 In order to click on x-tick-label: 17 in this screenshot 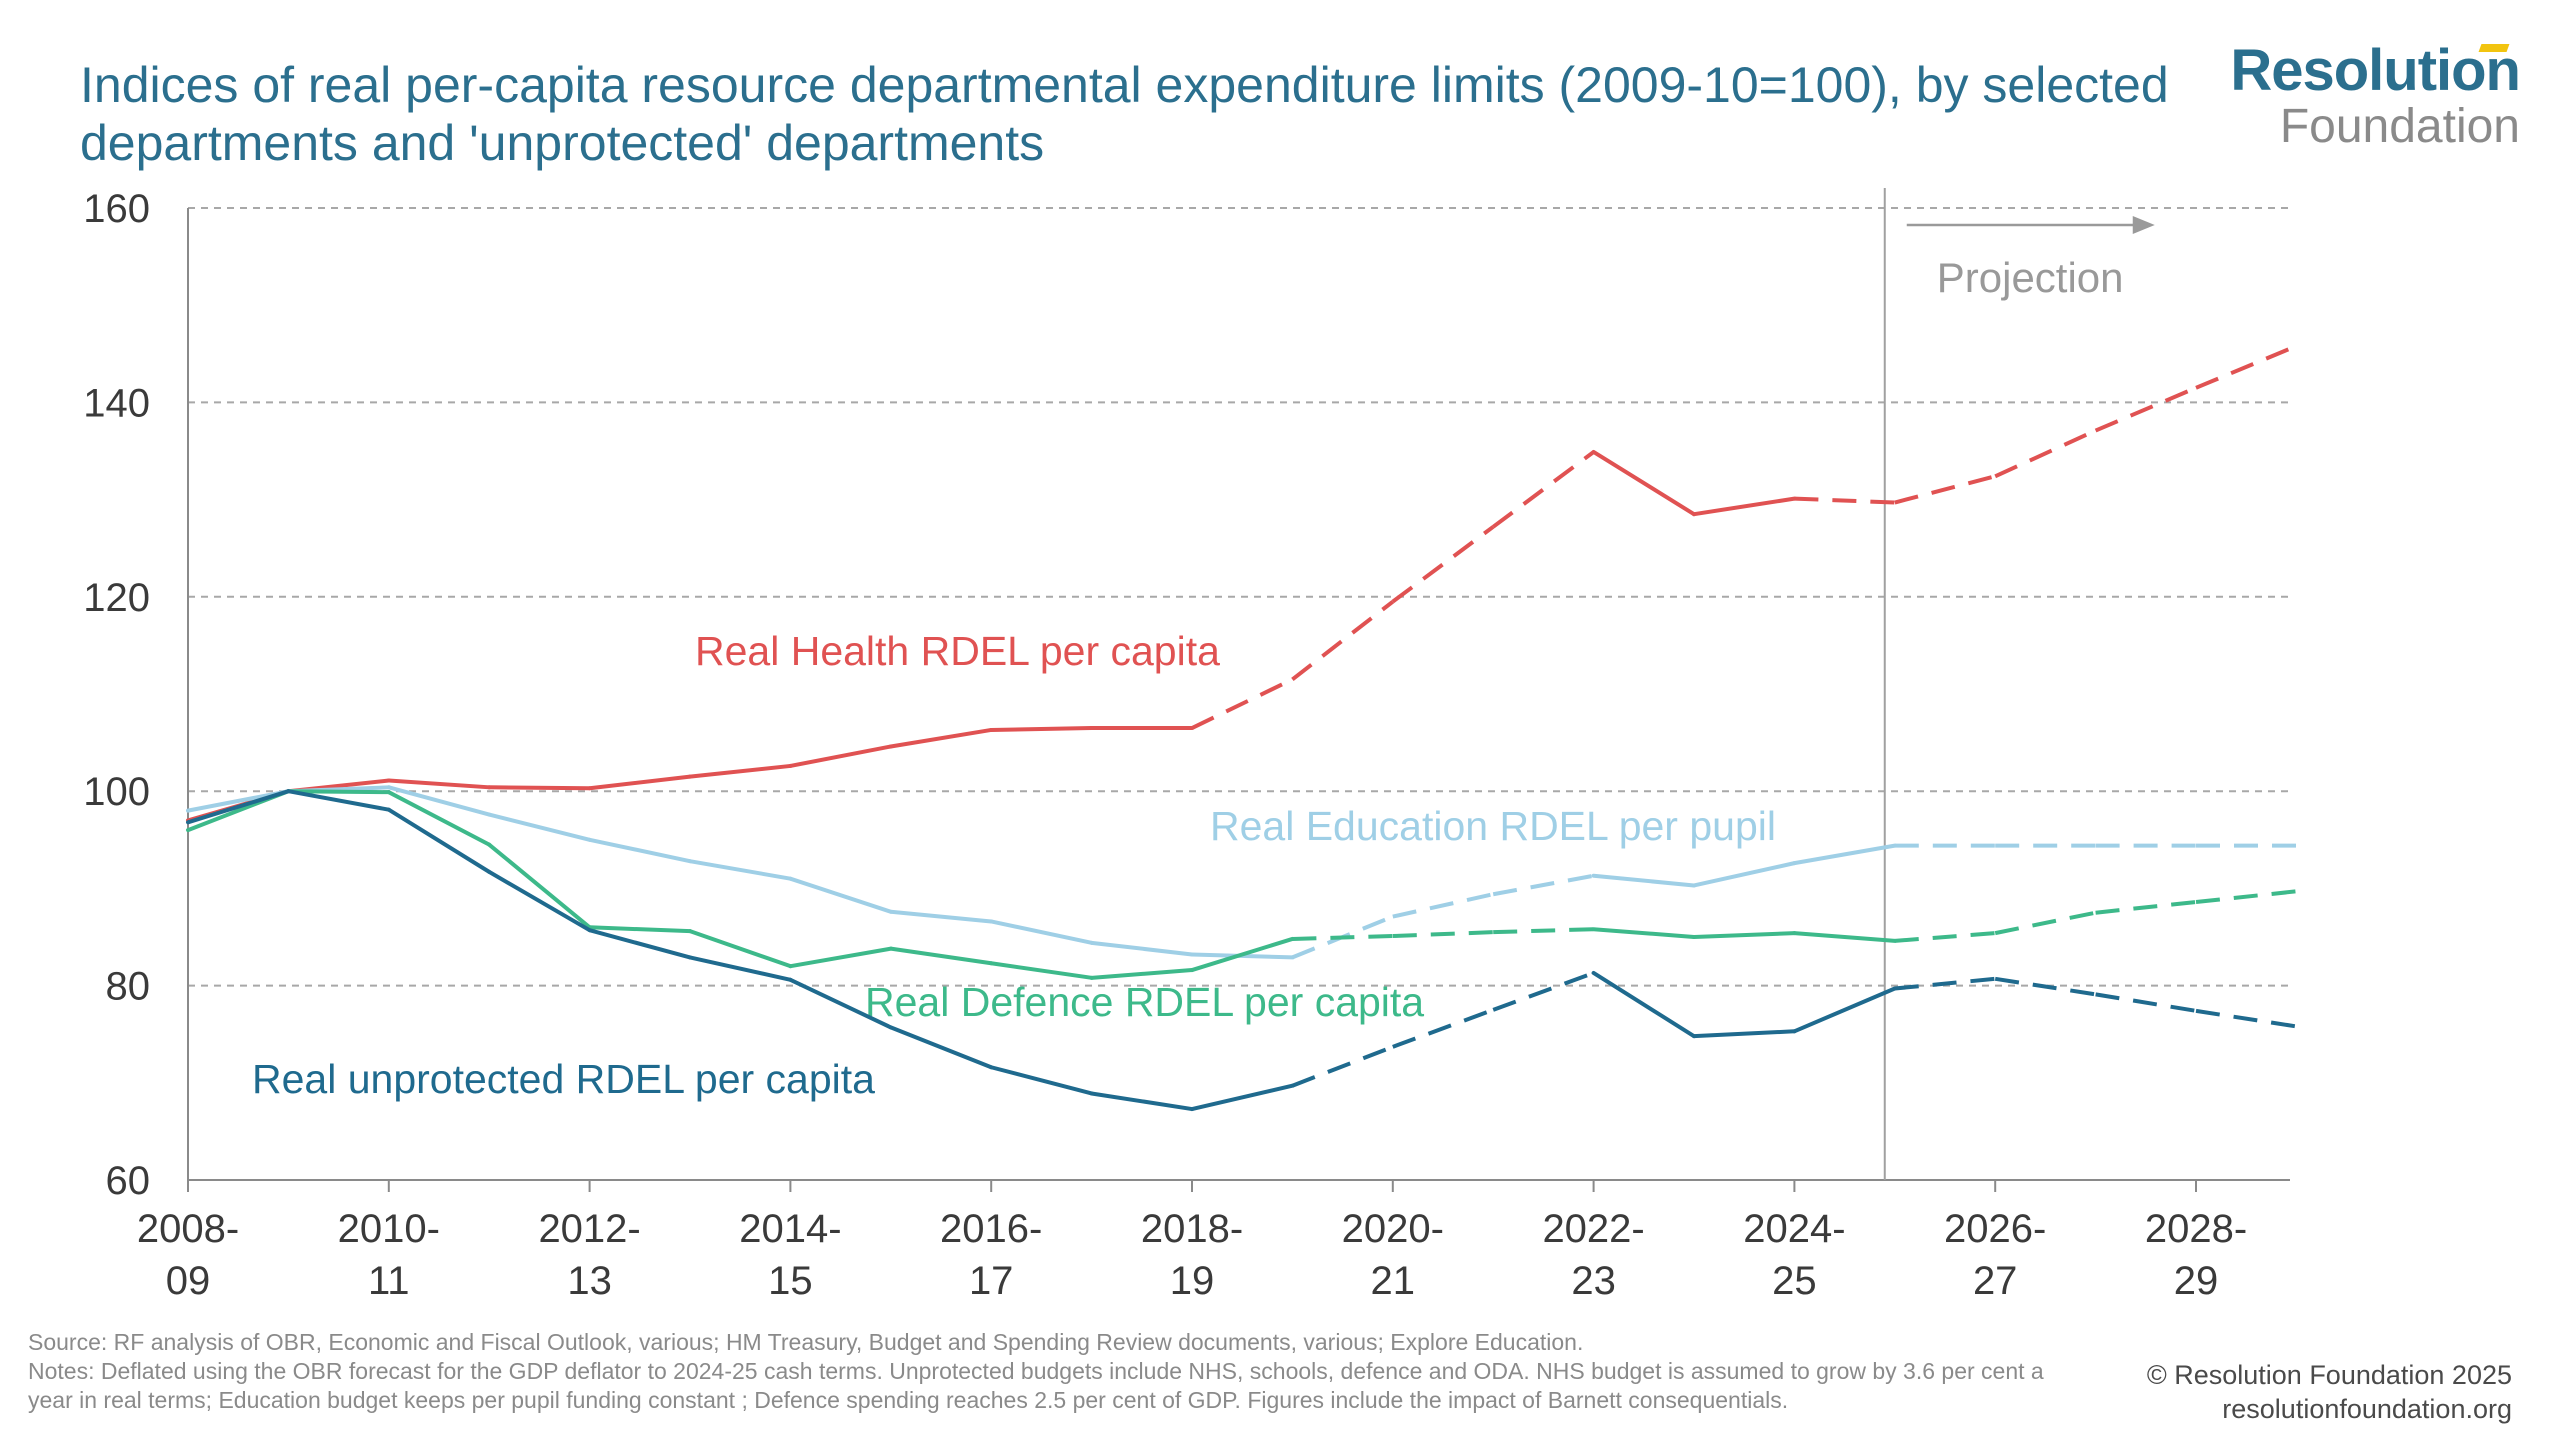, I will do `click(991, 1281)`.